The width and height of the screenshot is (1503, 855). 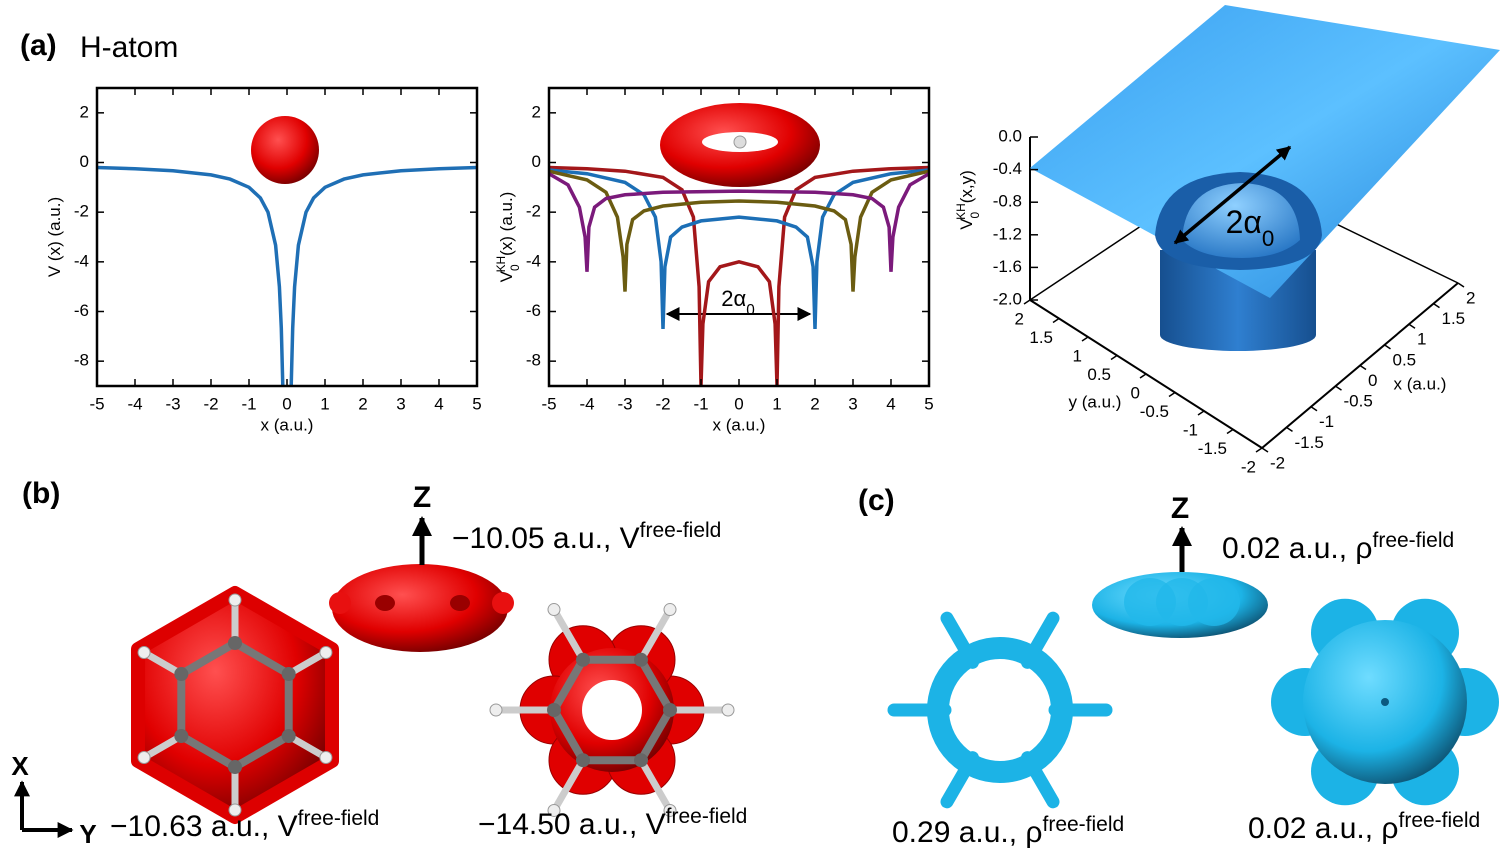 What do you see at coordinates (1212, 448) in the screenshot?
I see `y-tick-label: -1.5` at bounding box center [1212, 448].